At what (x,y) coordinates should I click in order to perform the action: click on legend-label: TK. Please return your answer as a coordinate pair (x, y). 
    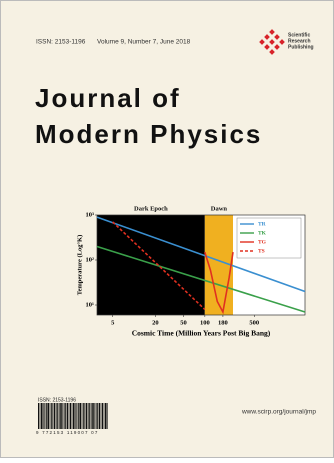
    Looking at the image, I should click on (262, 233).